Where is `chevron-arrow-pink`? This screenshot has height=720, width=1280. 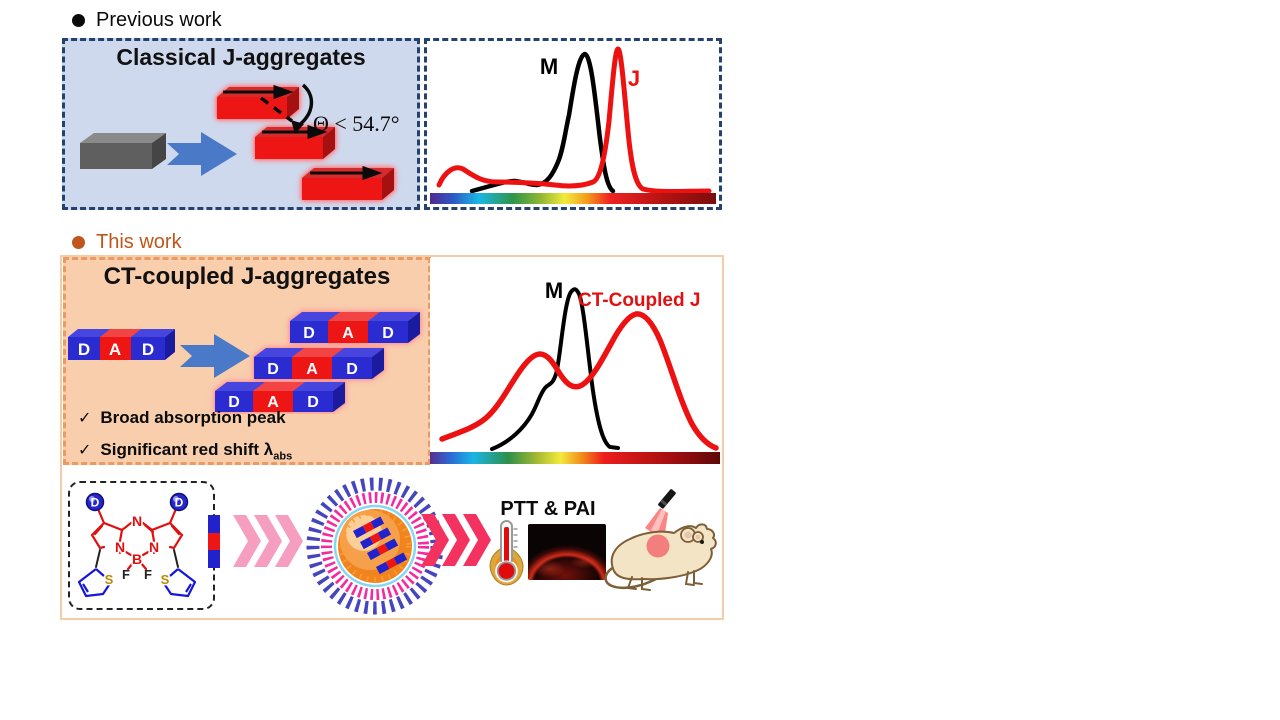
chevron-arrow-pink is located at coordinates (268, 541).